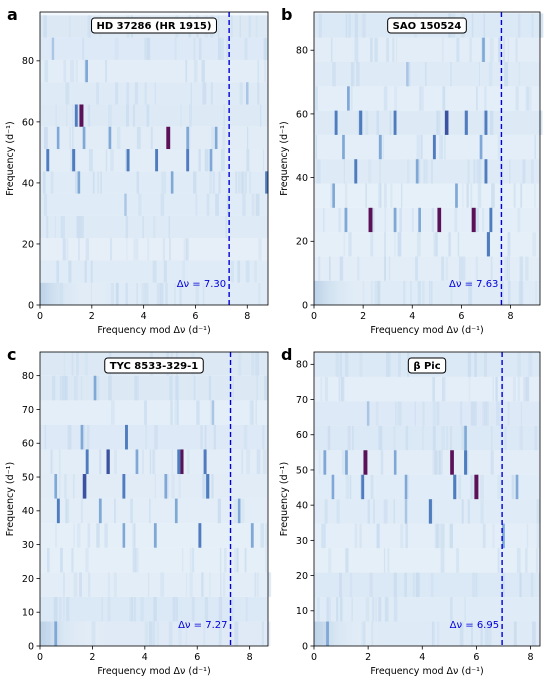 This screenshot has height=684, width=548. What do you see at coordinates (154, 633) in the screenshot?
I see `heatmap-low-band-glow` at bounding box center [154, 633].